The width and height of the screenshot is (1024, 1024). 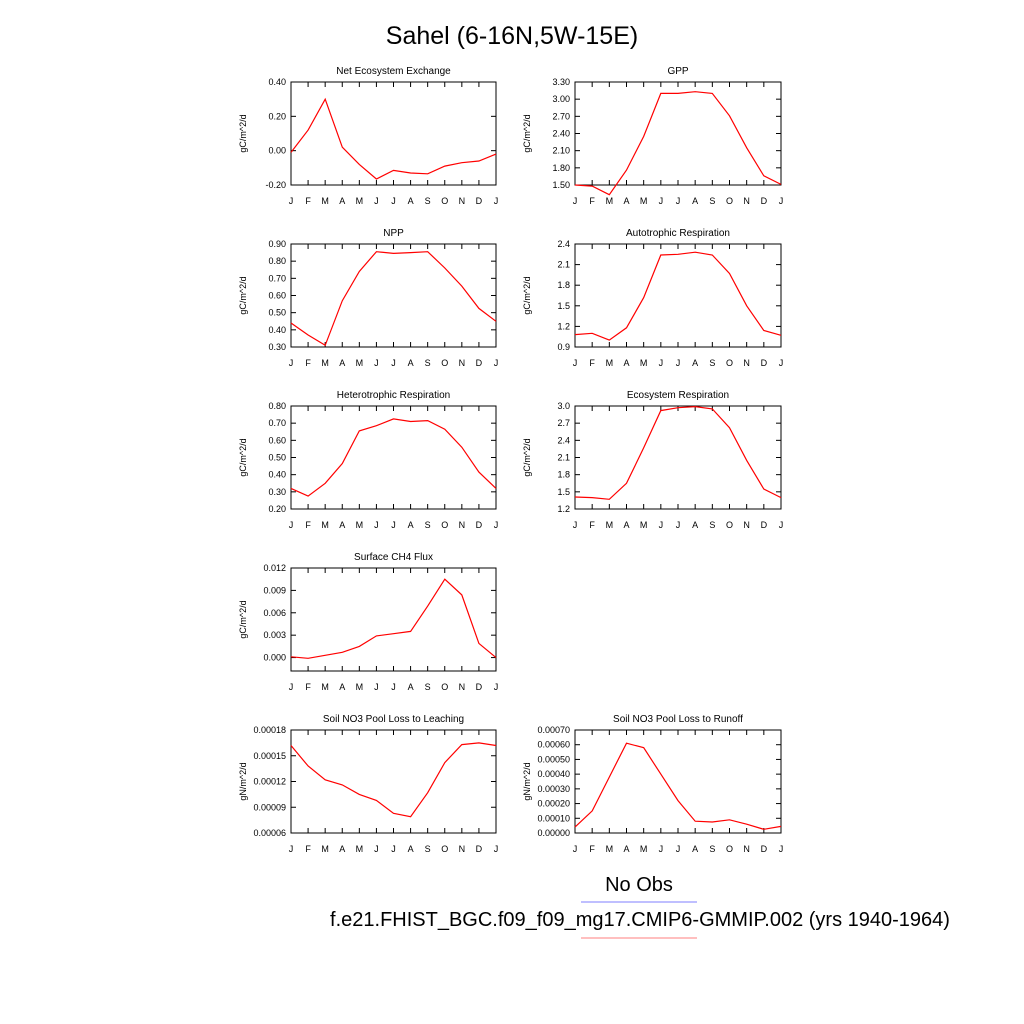 What do you see at coordinates (527, 781) in the screenshot?
I see `y-axis-label: gN/m^2/d` at bounding box center [527, 781].